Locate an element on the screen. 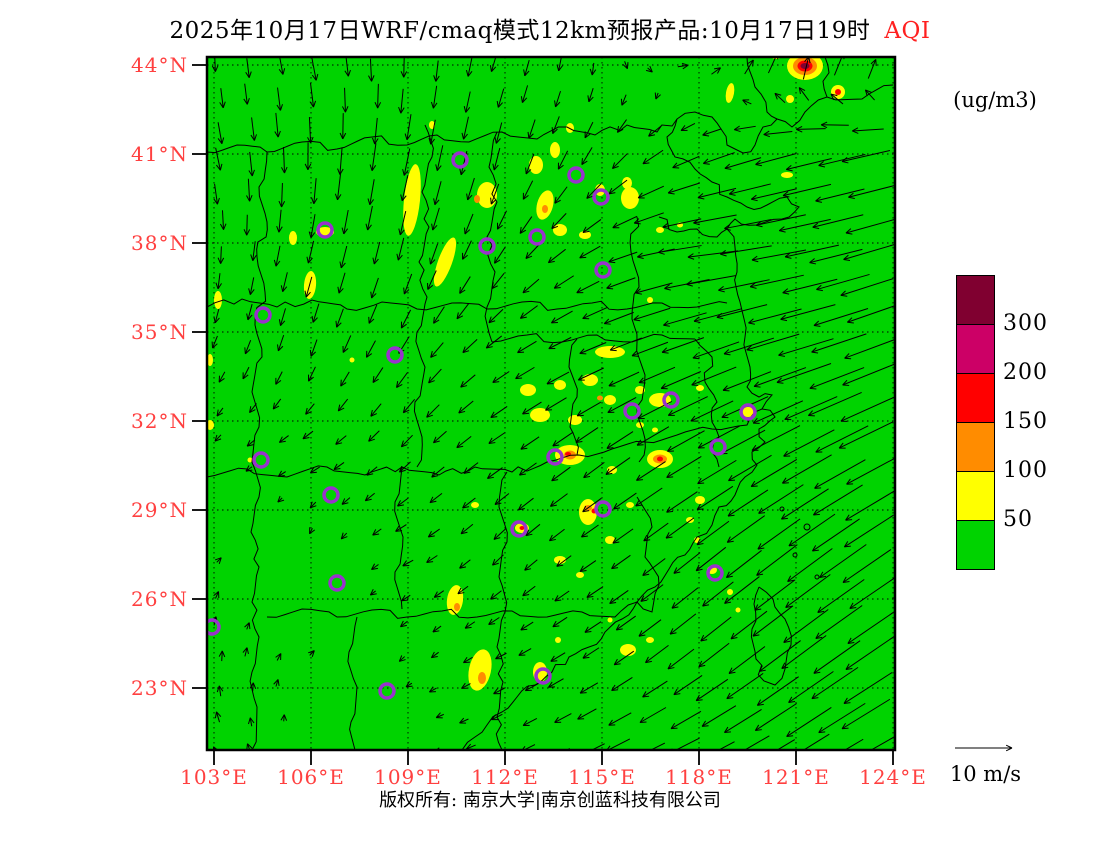 Image resolution: width=1100 pixels, height=850 pixels. colorbar-segment is located at coordinates (975, 398).